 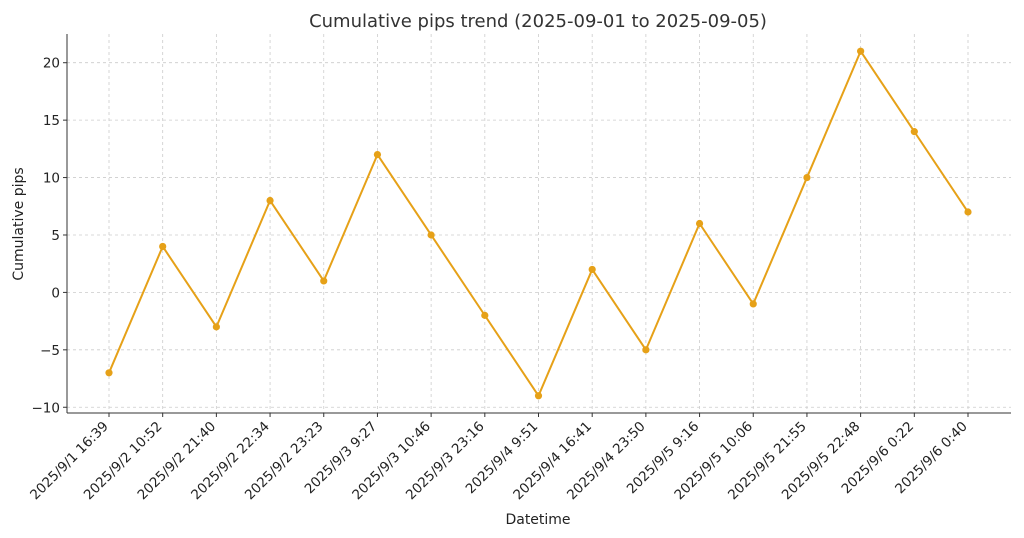 What do you see at coordinates (49, 236) in the screenshot?
I see `y-ticks: −10 −5 0 5 10 15 20` at bounding box center [49, 236].